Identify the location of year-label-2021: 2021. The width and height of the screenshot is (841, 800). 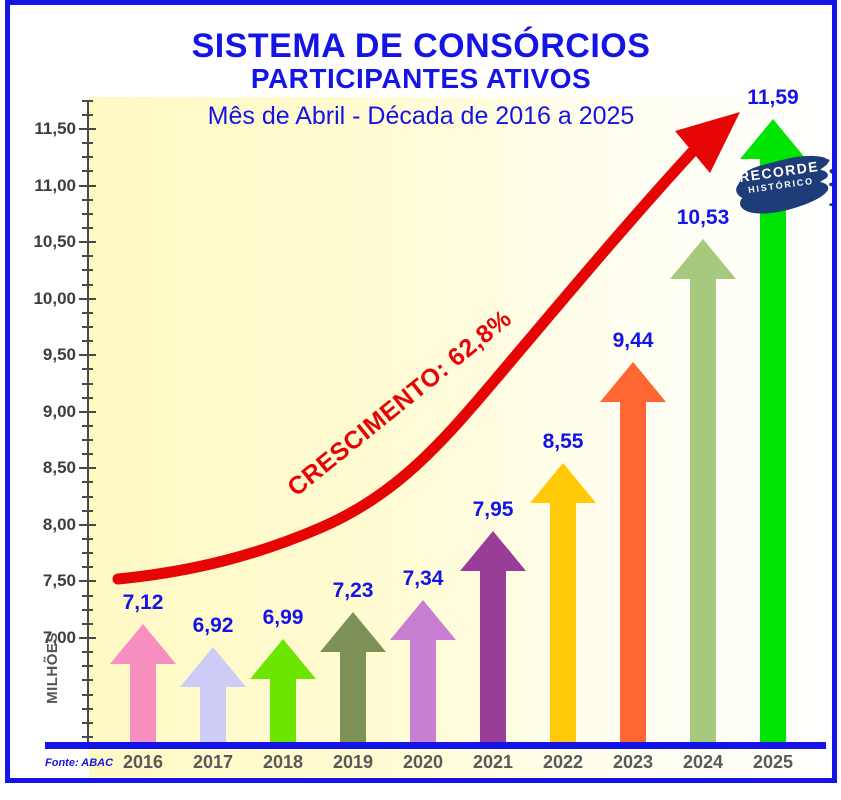
(493, 762).